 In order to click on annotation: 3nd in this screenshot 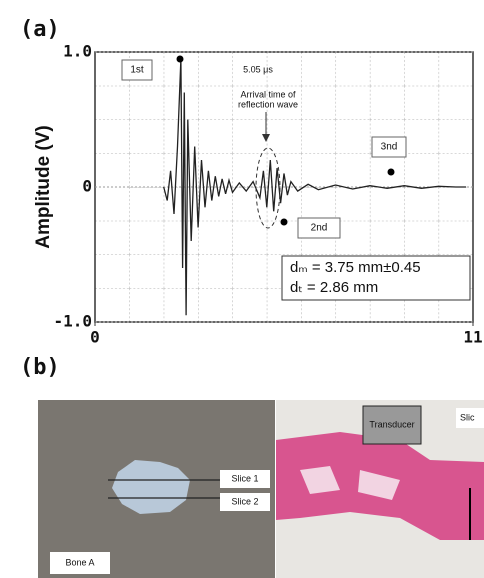, I will do `click(389, 147)`.